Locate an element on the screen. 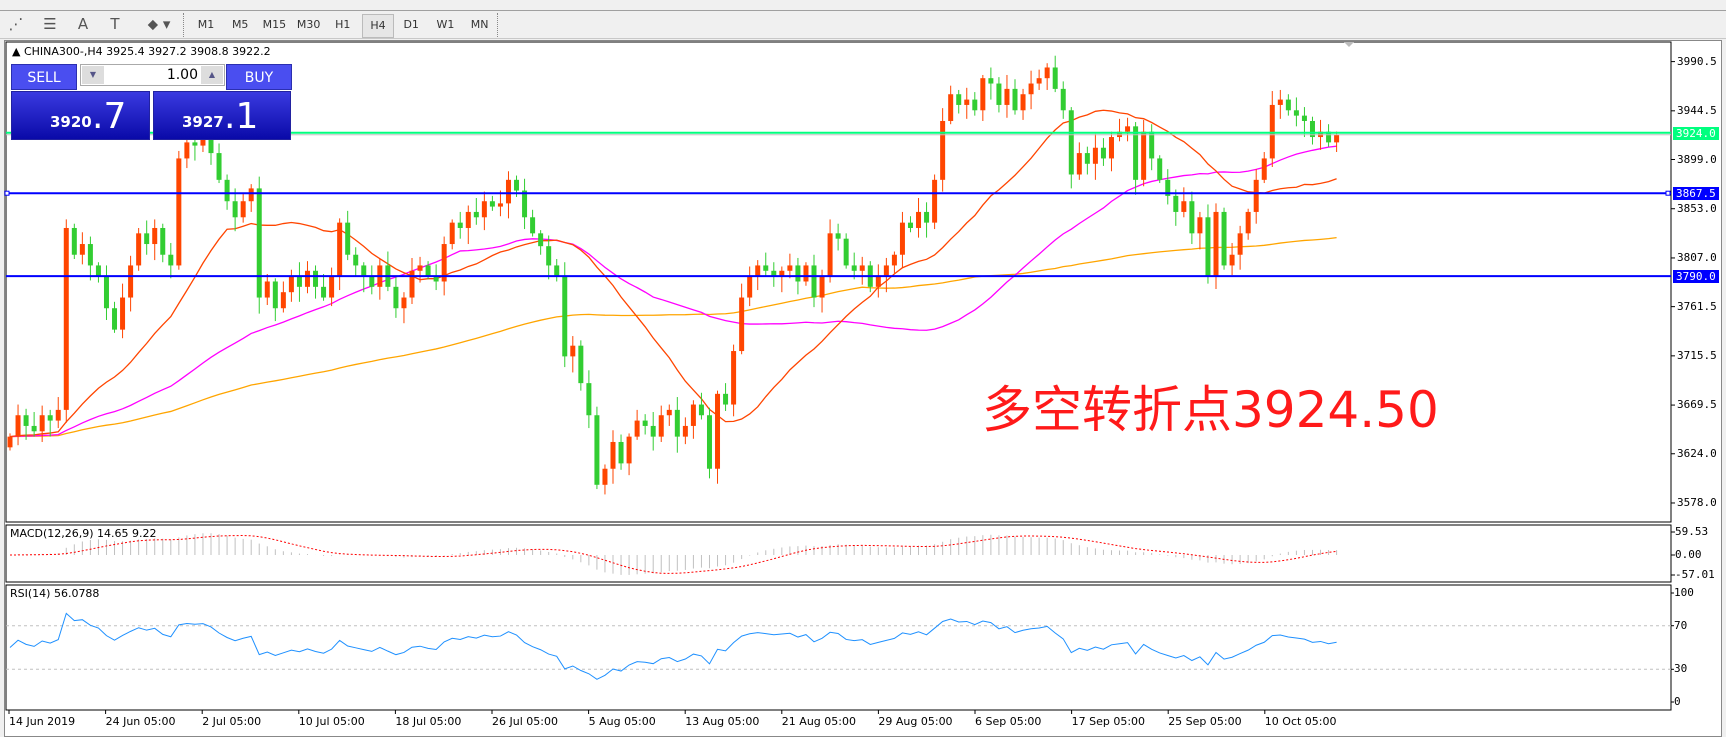  arrows-icon: ⬥ ▾ is located at coordinates (159, 24).